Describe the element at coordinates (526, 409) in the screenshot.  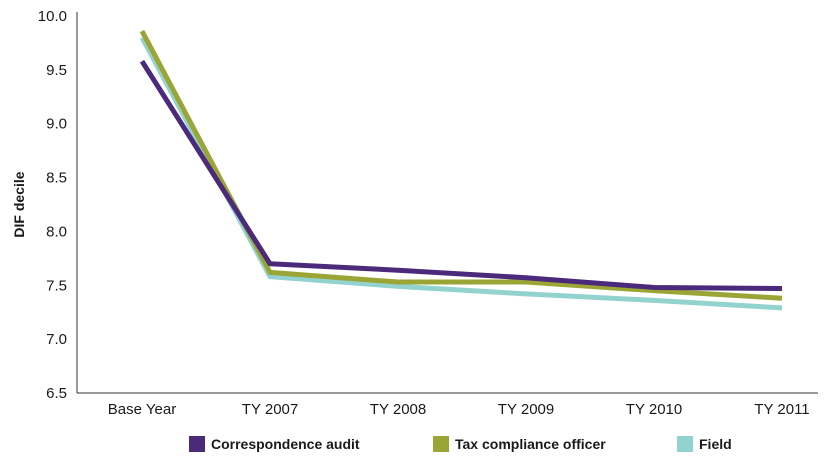
I see `x-tick-label: TY 2009` at that location.